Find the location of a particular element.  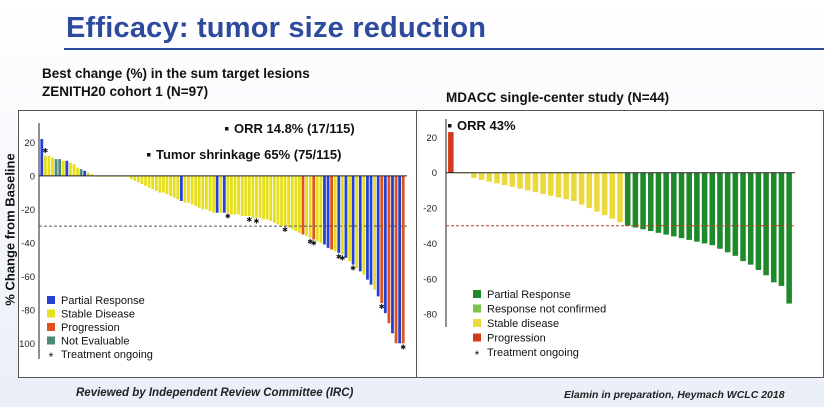

slide-title: Efficacy: tumor size reduction is located at coordinates (276, 28).